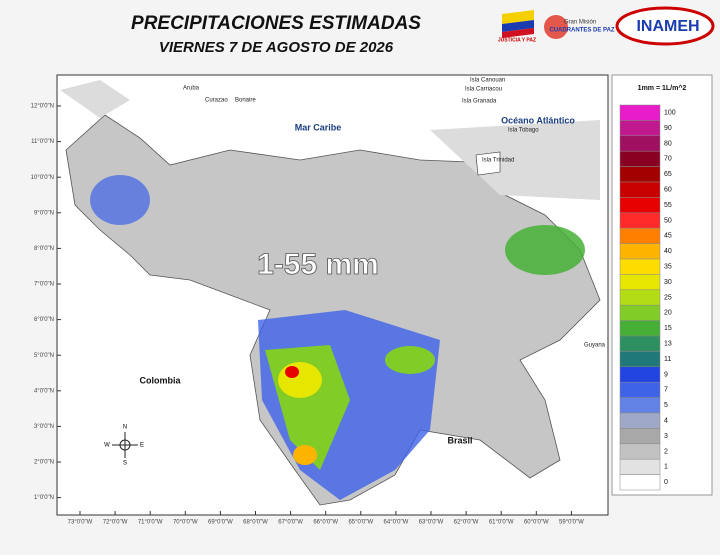  Describe the element at coordinates (582, 31) in the screenshot. I see `logo-text: CUADRANTES DE PAZ` at that location.